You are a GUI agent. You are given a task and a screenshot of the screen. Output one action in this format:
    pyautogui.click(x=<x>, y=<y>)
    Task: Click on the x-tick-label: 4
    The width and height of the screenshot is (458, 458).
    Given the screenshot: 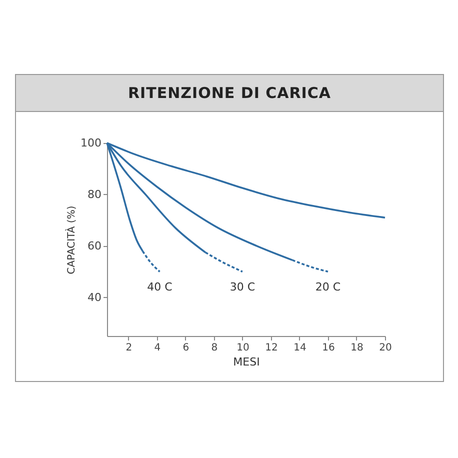 What is the action you would take?
    pyautogui.click(x=157, y=348)
    